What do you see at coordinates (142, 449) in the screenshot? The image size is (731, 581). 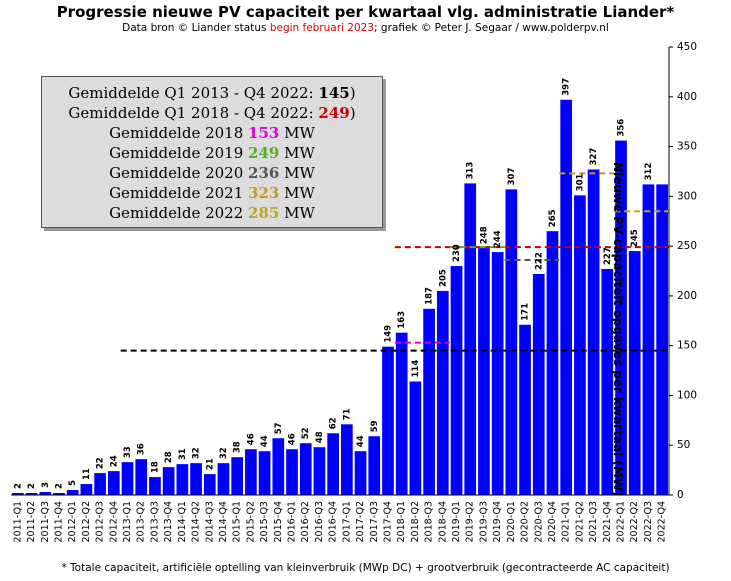 I see `bar-value-label: 36` at bounding box center [142, 449].